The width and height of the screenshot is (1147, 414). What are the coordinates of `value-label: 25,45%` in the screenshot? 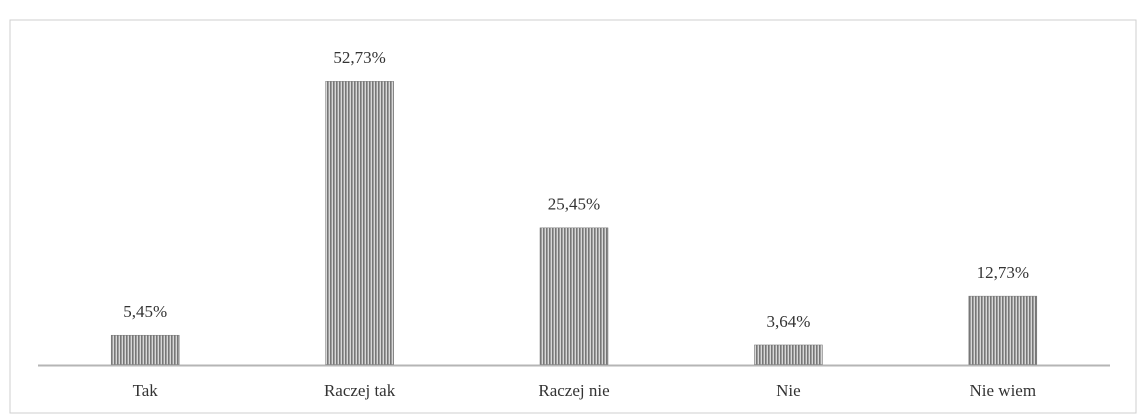 It's located at (574, 204).